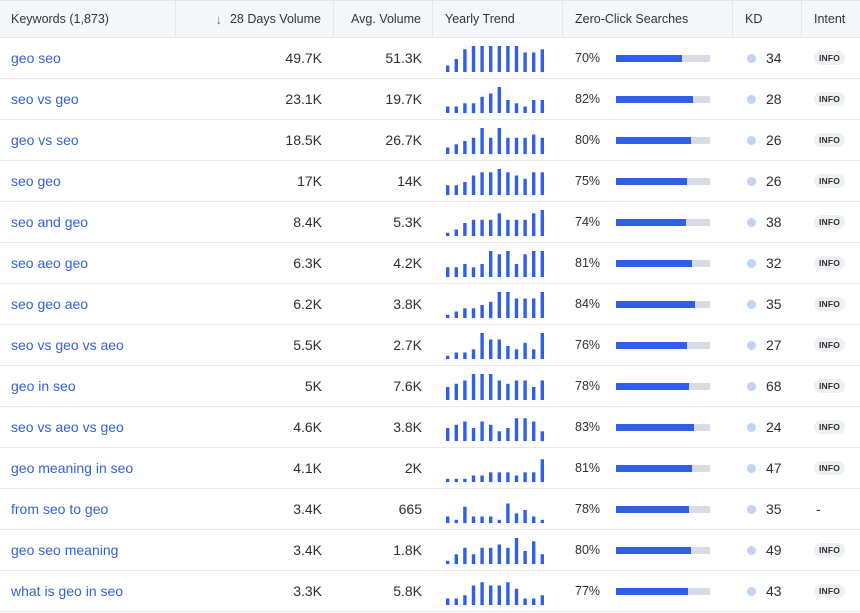 The height and width of the screenshot is (613, 860). Describe the element at coordinates (430, 99) in the screenshot. I see `table-row: seo vs geo 23.1K 19.7K 82% 28 INFO` at that location.